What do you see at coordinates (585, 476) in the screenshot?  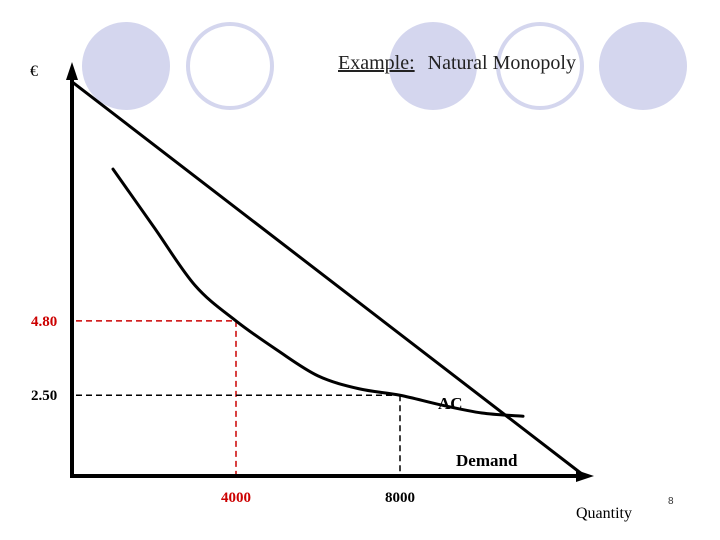 I see `x-axis-arrow` at bounding box center [585, 476].